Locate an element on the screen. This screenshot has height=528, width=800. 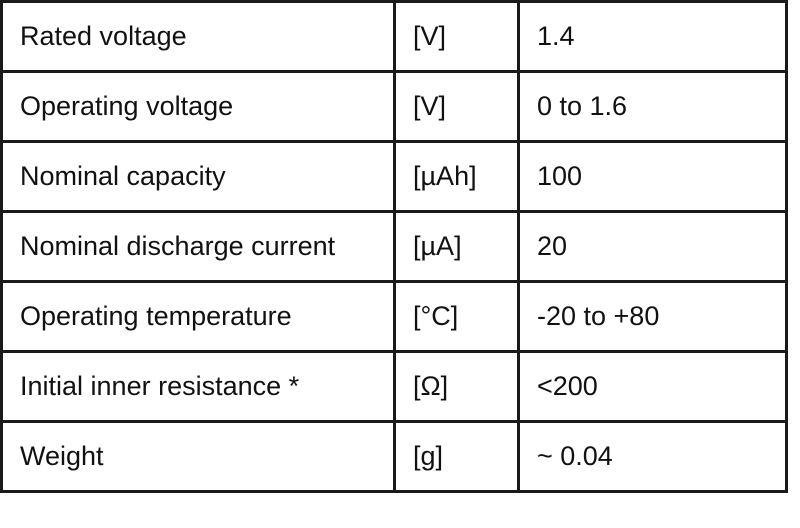
parameter-cell: Initial inner resistance * is located at coordinates (198, 386).